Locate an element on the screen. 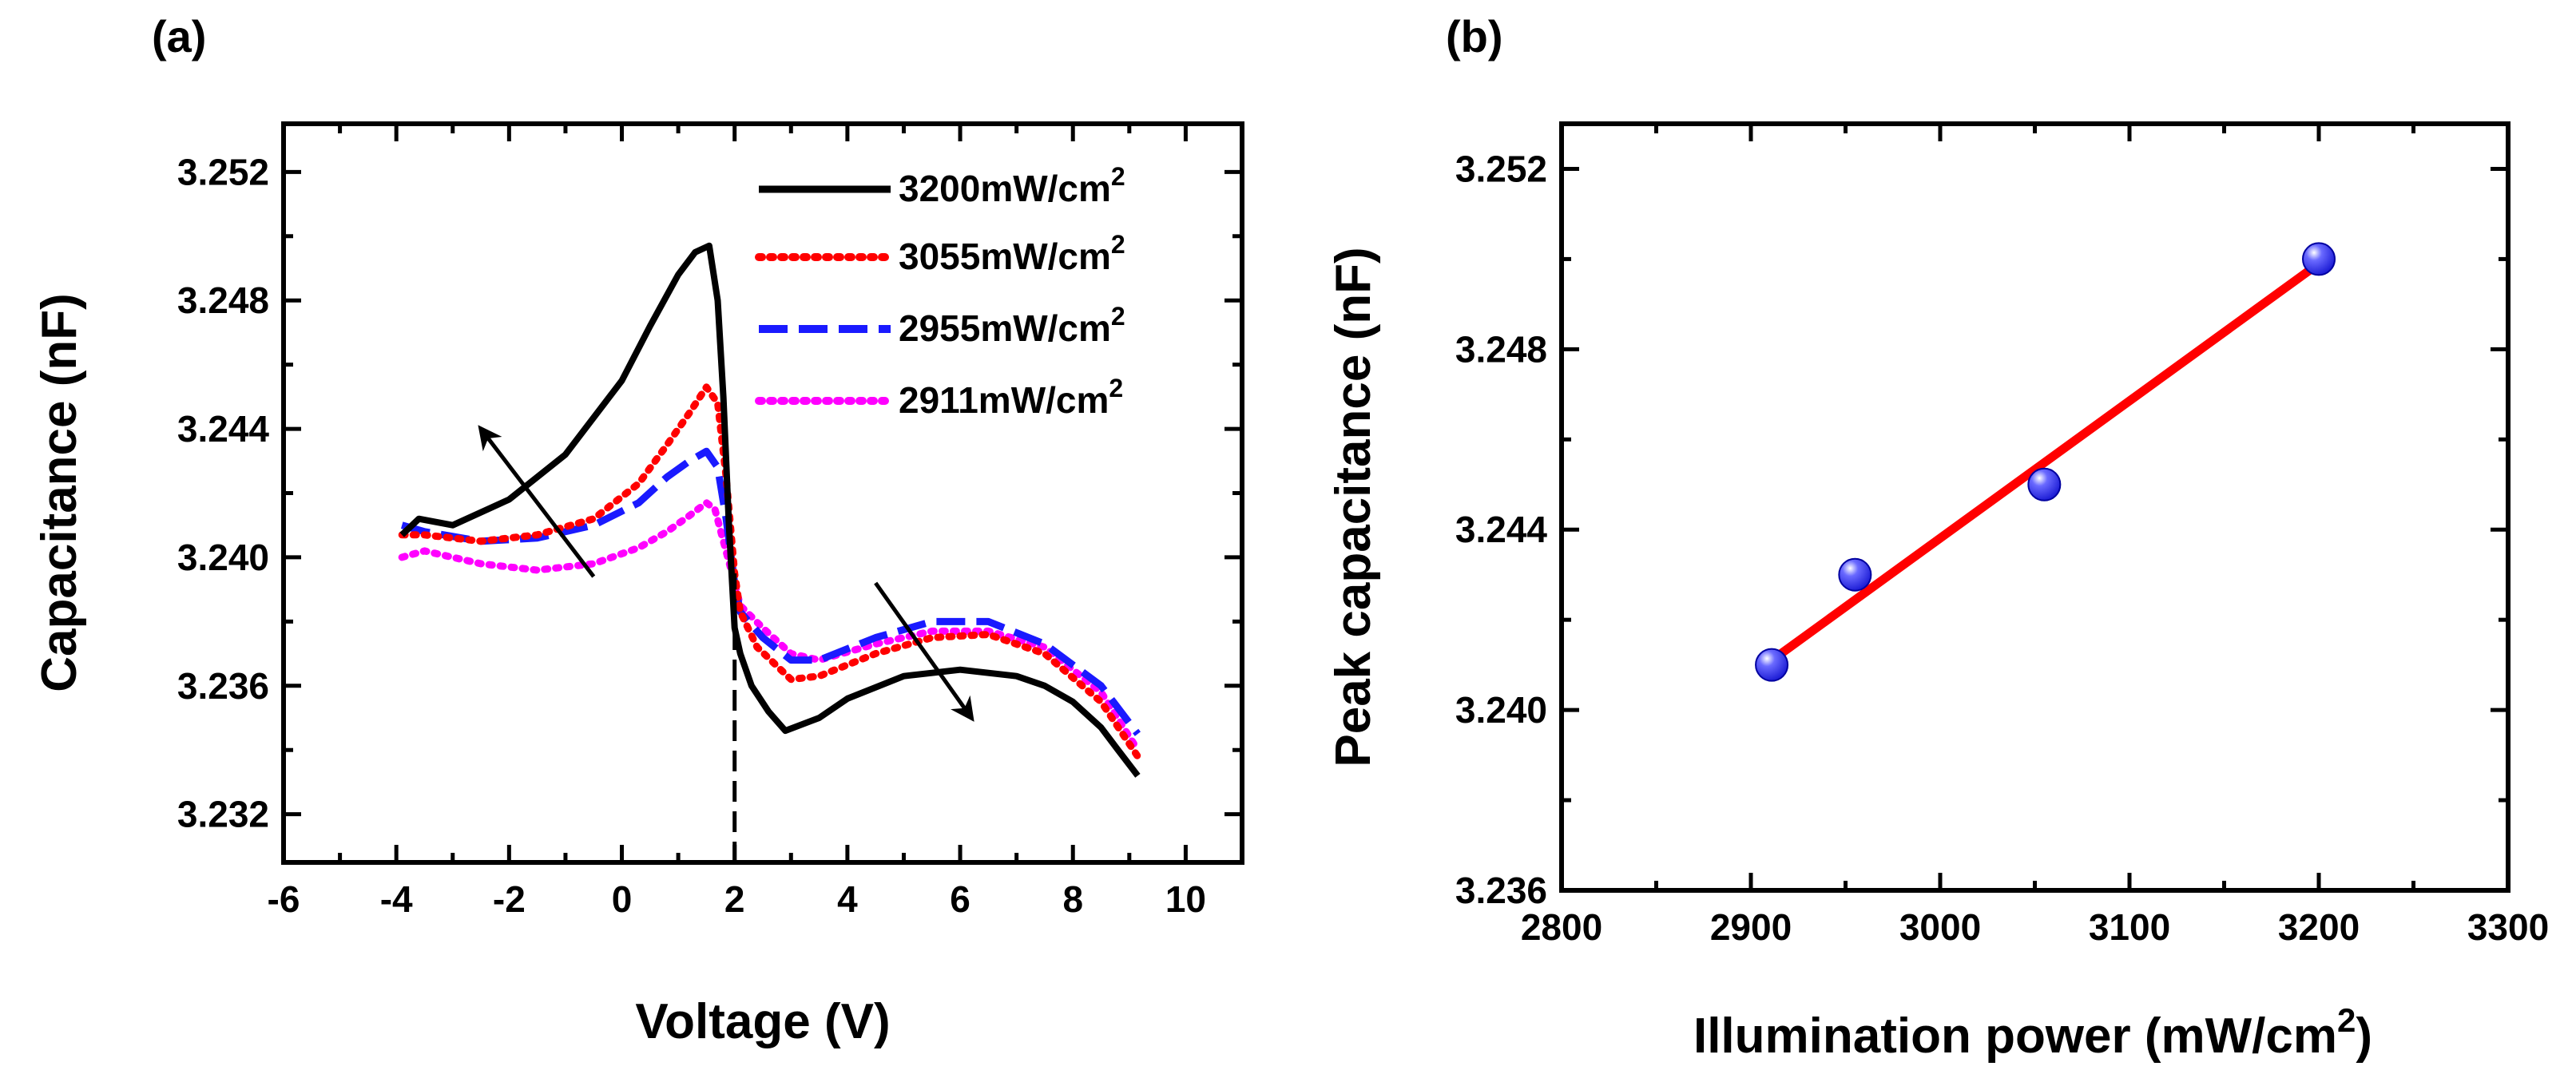 The width and height of the screenshot is (2576, 1086). b-xtick-label: 3300 is located at coordinates (2508, 927).